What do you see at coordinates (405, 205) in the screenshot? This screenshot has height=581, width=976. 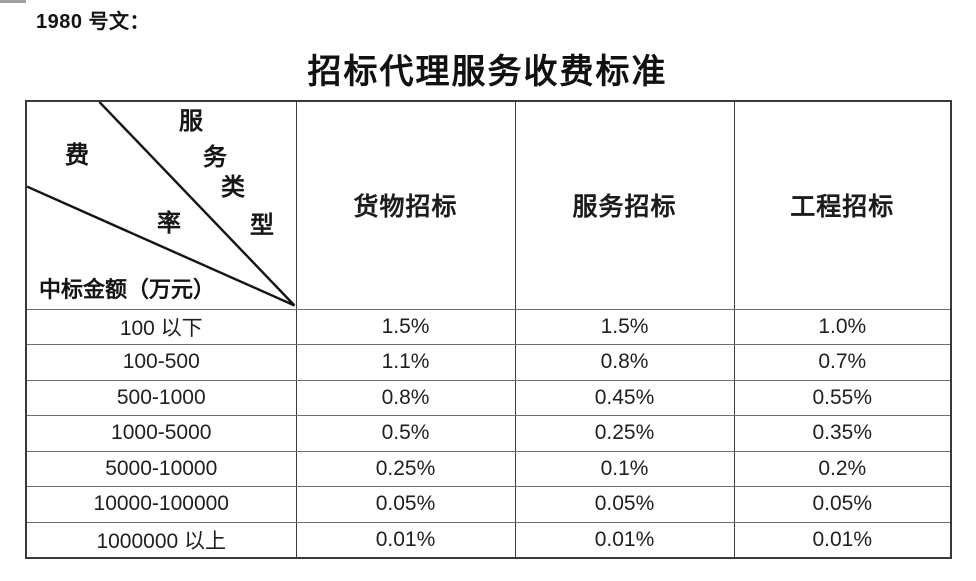 I see `column-header-goods: 货物招标` at bounding box center [405, 205].